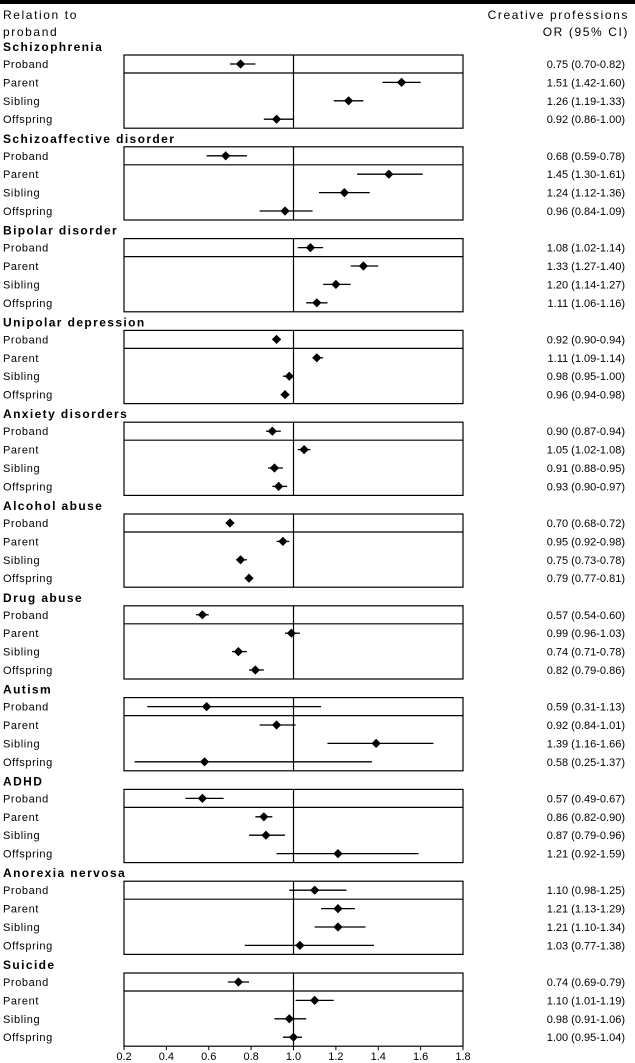  Describe the element at coordinates (586, 32) in the screenshot. I see `header-or-ci: OR (95% CI)` at that location.